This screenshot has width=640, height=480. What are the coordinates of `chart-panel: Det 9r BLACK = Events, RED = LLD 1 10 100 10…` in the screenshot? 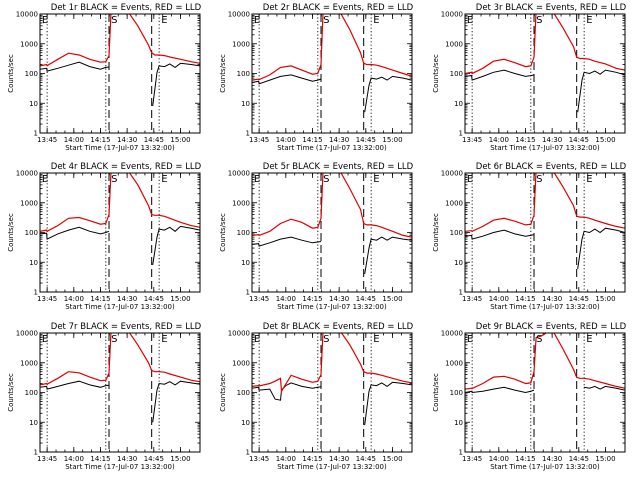 It's located at (529, 396).